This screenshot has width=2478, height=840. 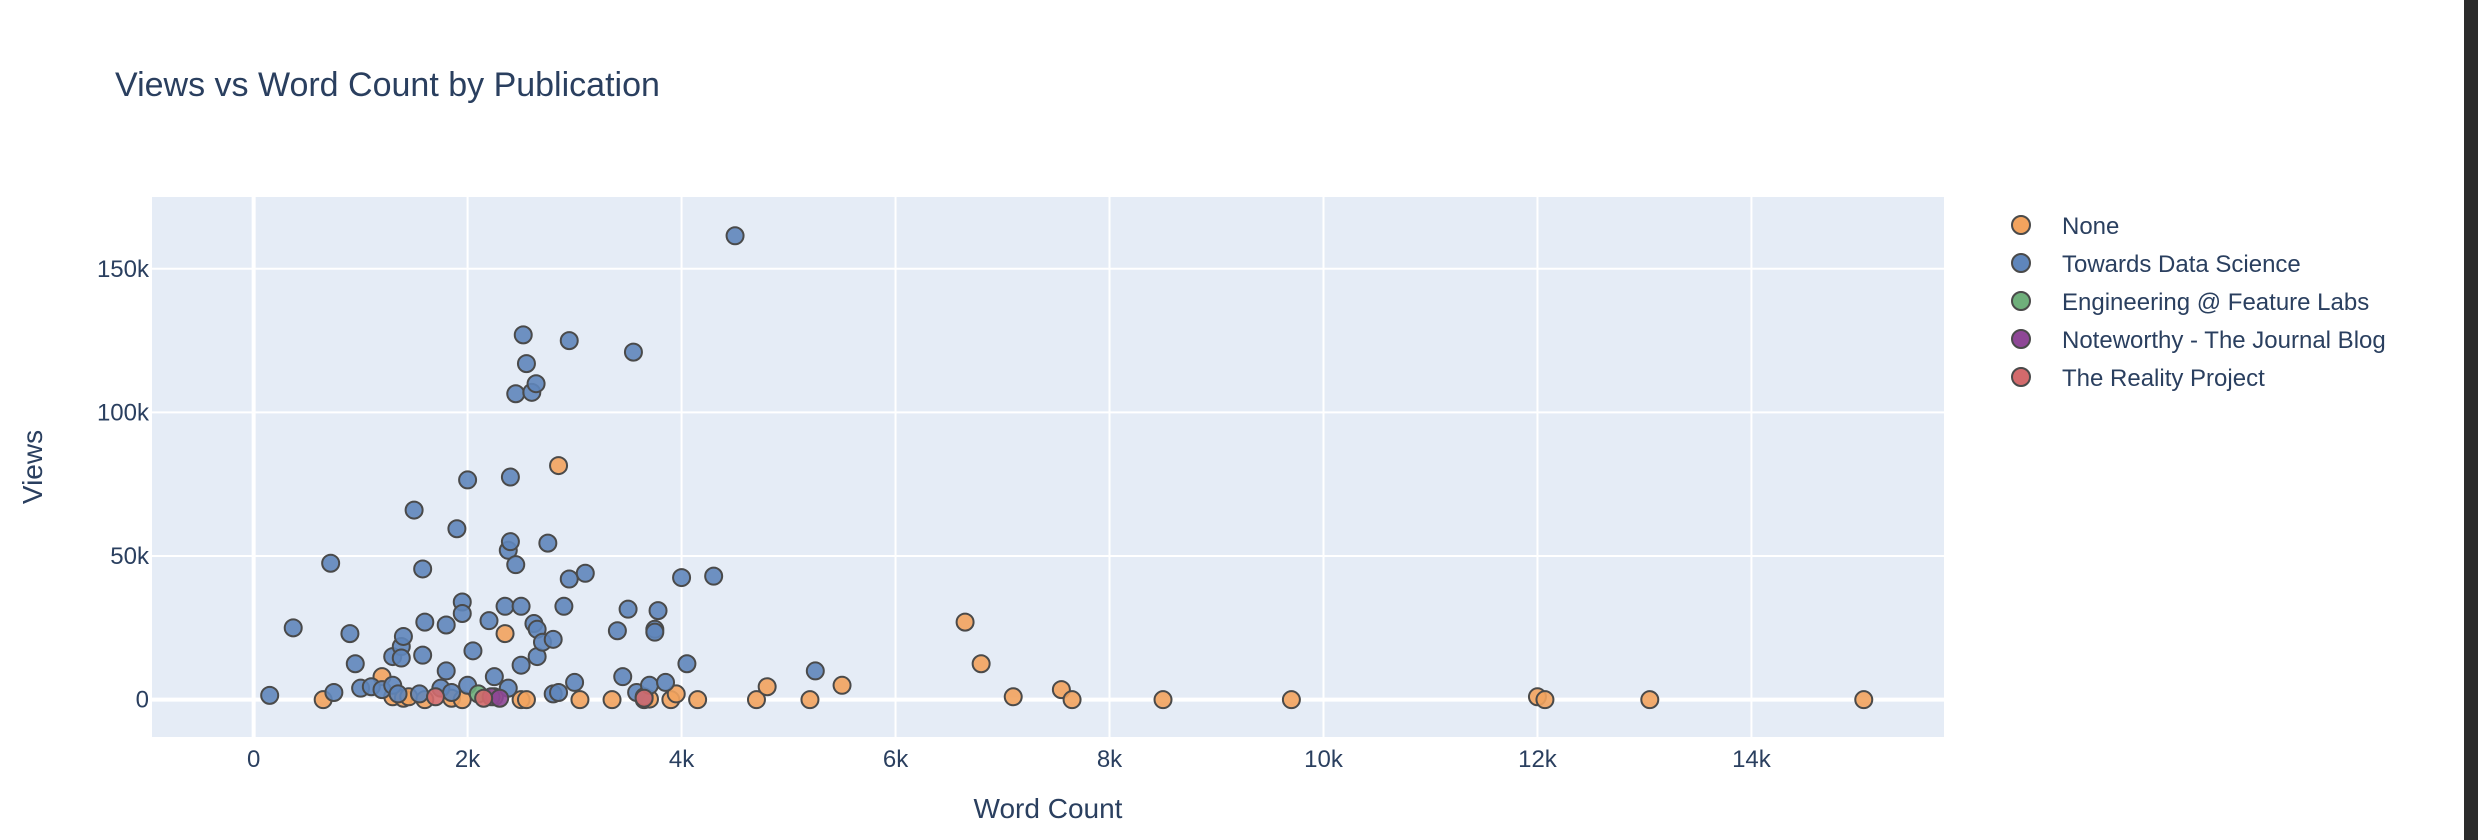 I want to click on y-tick-label: 150k, so click(x=123, y=269).